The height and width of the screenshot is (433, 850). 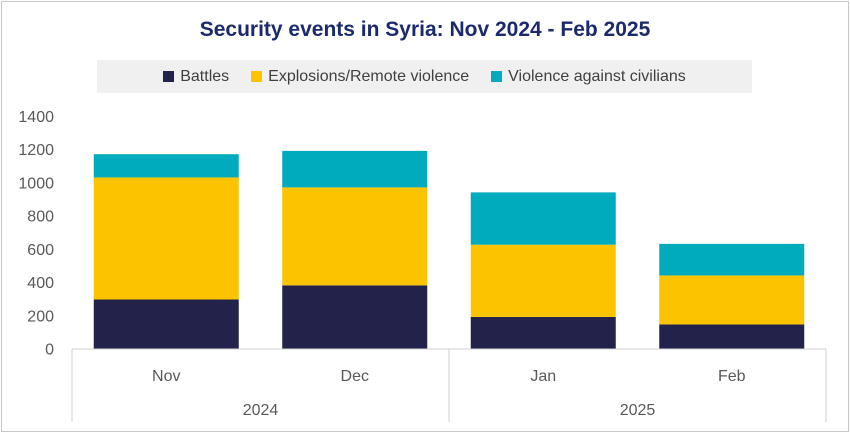 I want to click on legend-item-explosions: Explosions/Remote violence, so click(x=360, y=77).